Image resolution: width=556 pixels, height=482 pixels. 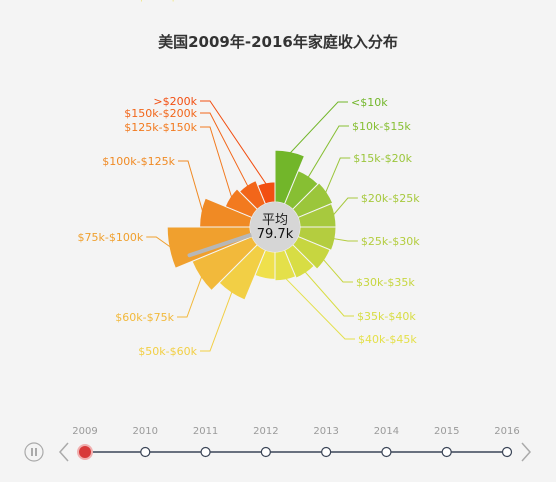 I want to click on timeline-current-point, so click(x=85, y=452).